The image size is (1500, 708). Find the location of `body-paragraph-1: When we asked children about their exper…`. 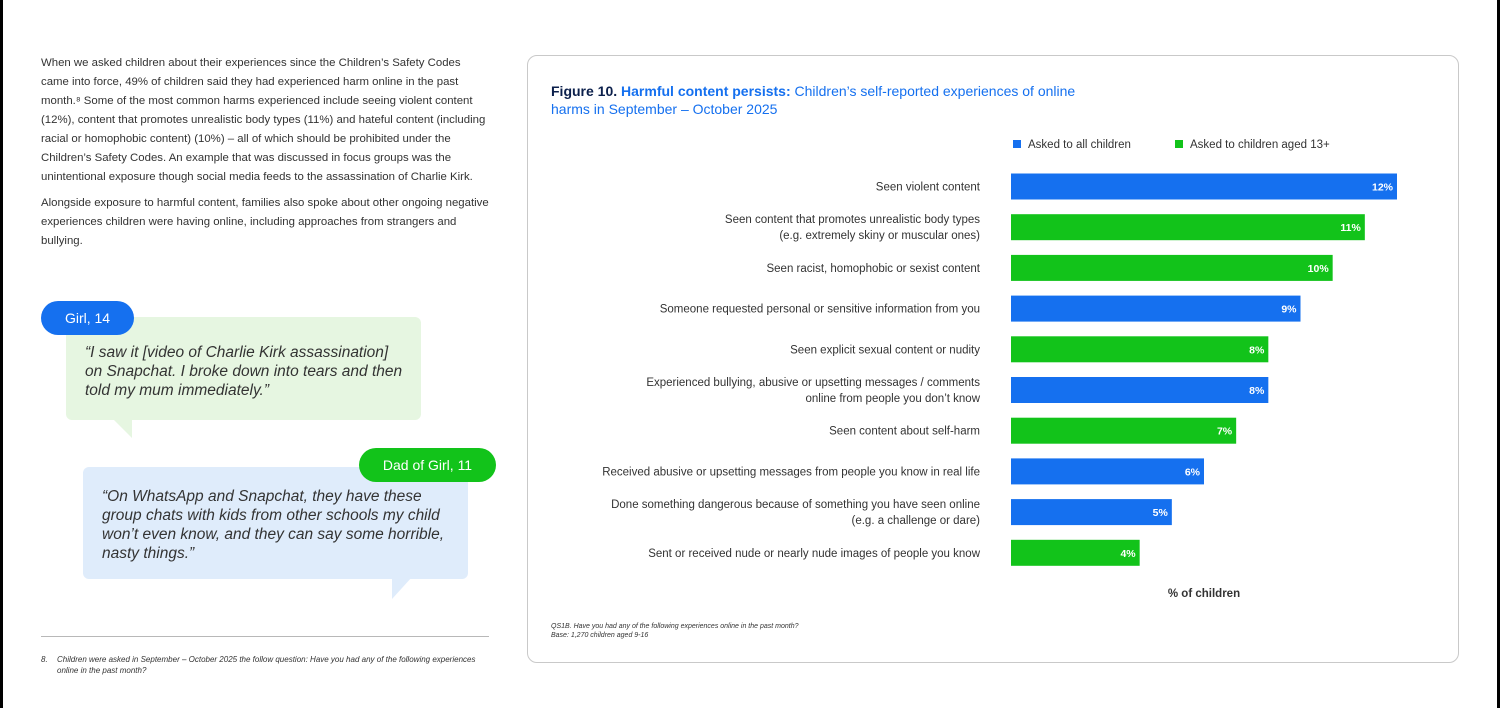

body-paragraph-1: When we asked children about their exper… is located at coordinates (263, 120).